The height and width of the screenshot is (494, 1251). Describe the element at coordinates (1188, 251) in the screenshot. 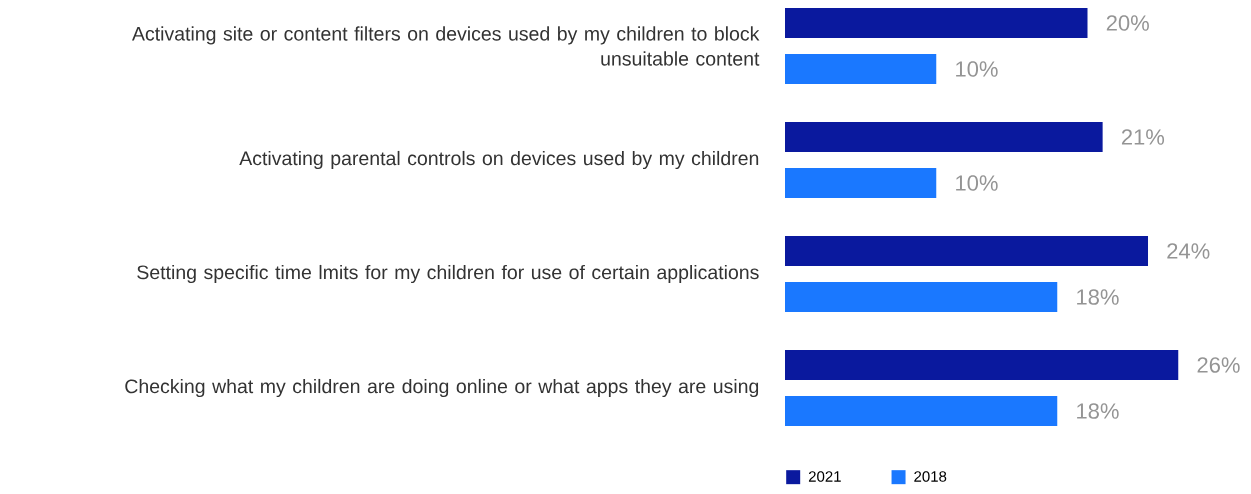

I see `data-label: 24%` at that location.